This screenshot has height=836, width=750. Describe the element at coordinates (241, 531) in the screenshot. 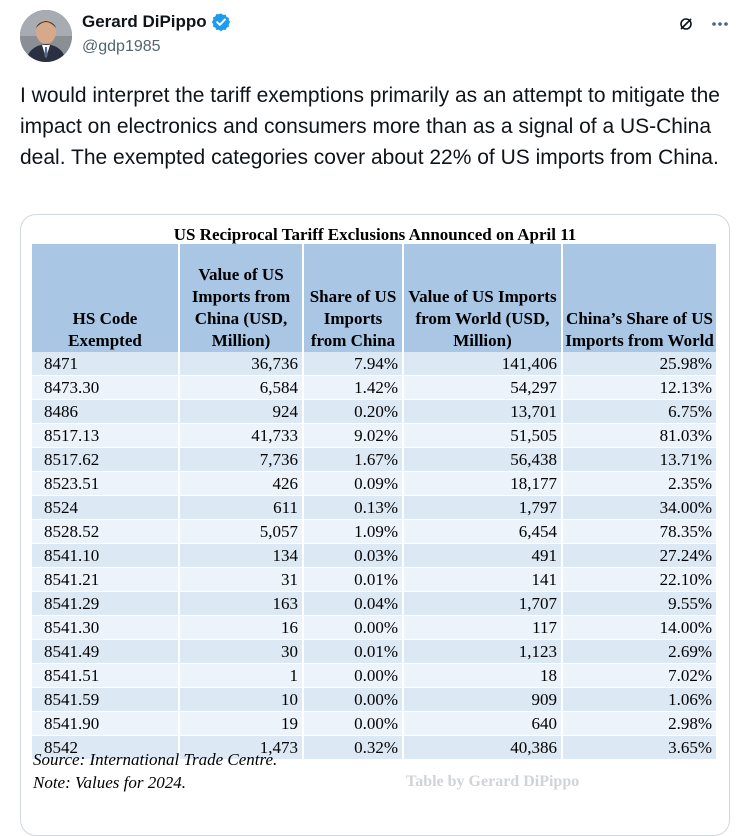

I see `cell-value-china: 5,057` at that location.